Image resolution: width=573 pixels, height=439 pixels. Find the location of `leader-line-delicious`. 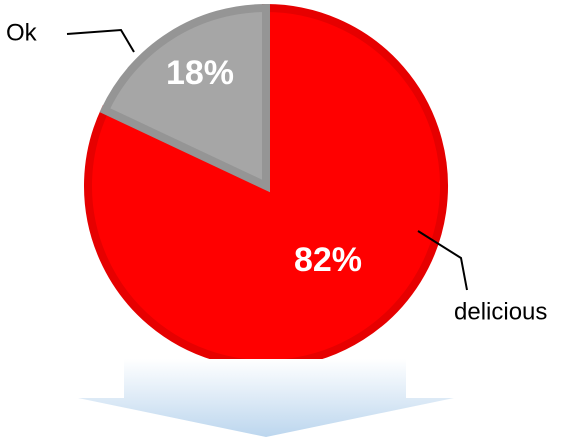

leader-line-delicious is located at coordinates (442, 260).